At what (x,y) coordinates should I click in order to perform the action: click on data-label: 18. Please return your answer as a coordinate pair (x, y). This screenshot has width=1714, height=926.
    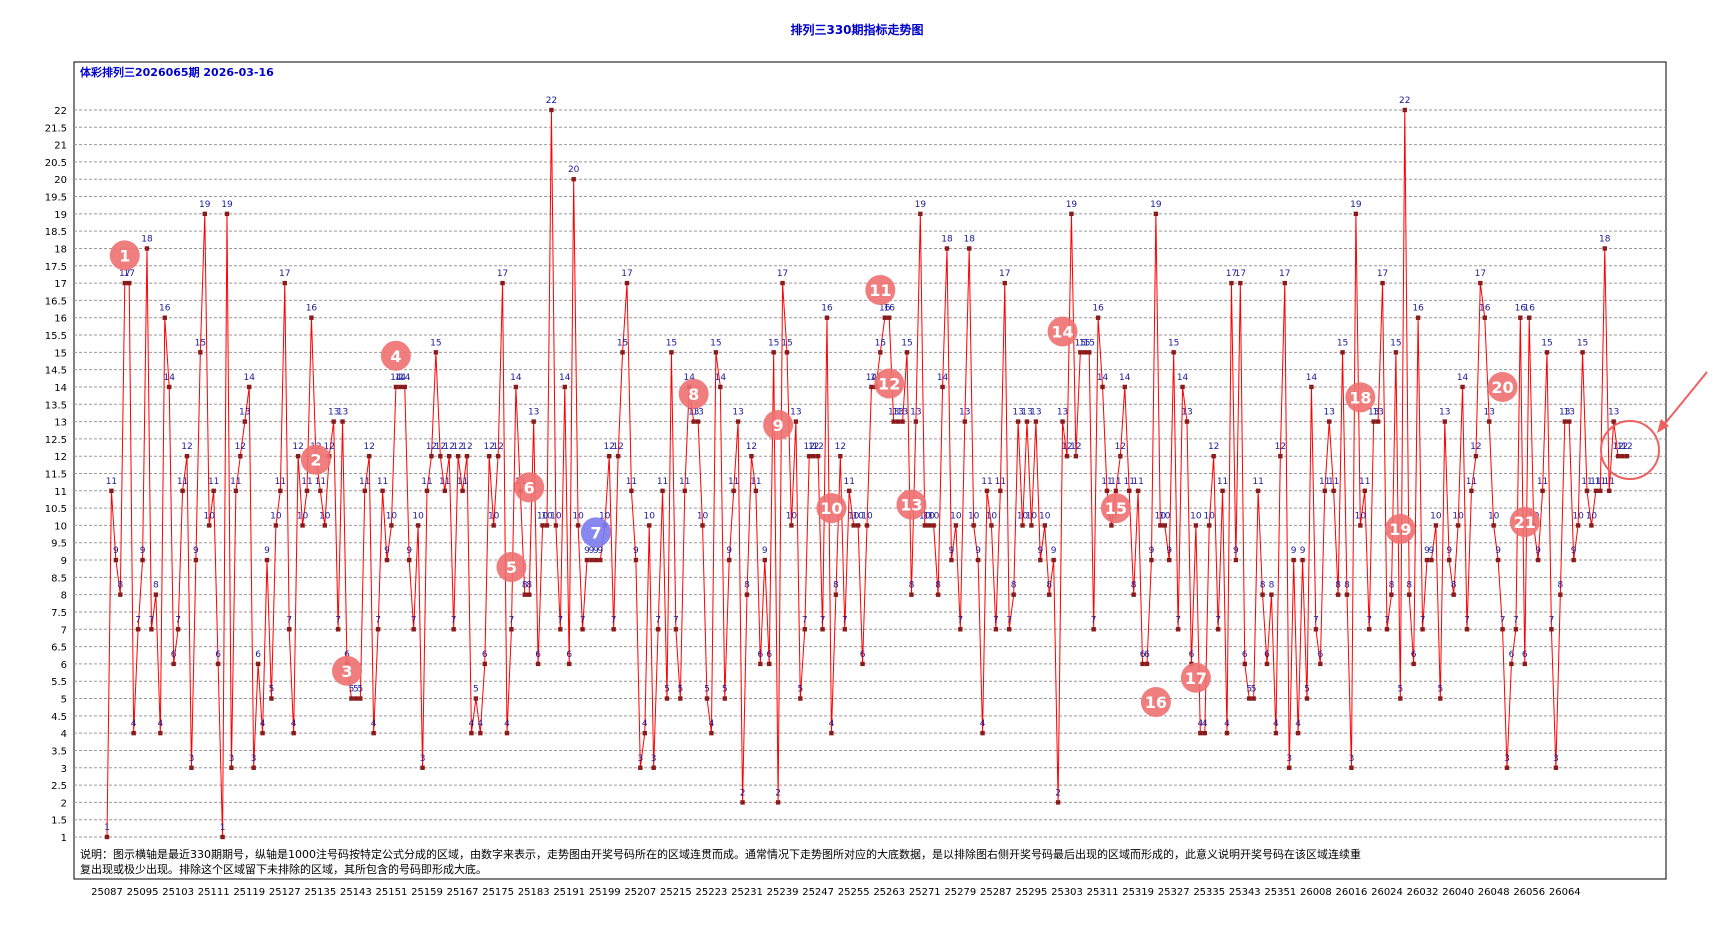
    Looking at the image, I should click on (1605, 239).